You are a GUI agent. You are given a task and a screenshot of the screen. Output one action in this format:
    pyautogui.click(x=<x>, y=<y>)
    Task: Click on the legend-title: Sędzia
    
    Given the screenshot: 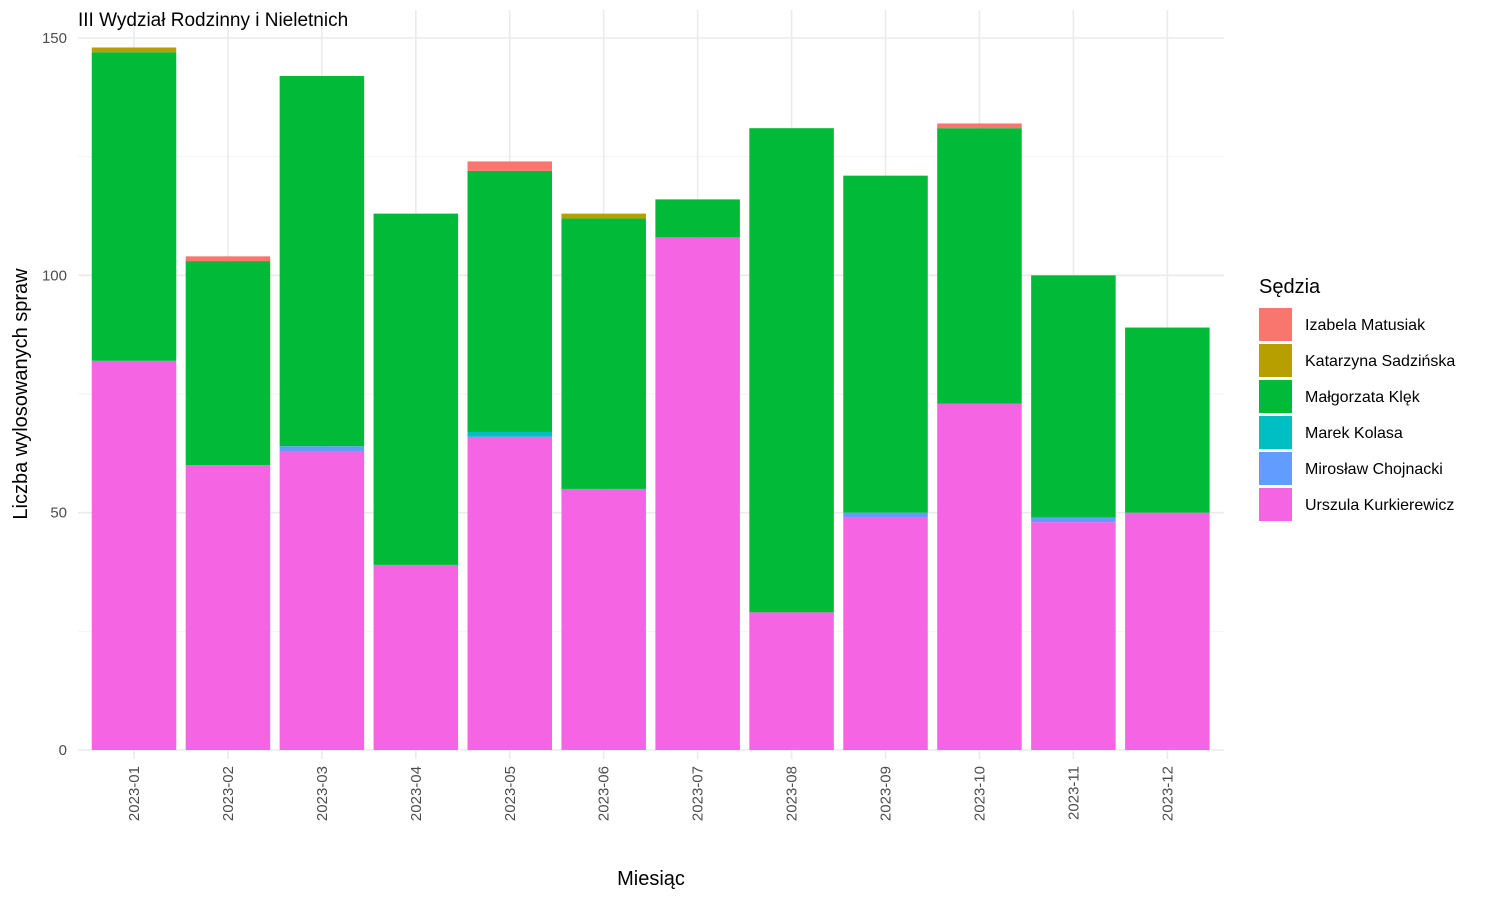 What is the action you would take?
    pyautogui.click(x=1290, y=287)
    